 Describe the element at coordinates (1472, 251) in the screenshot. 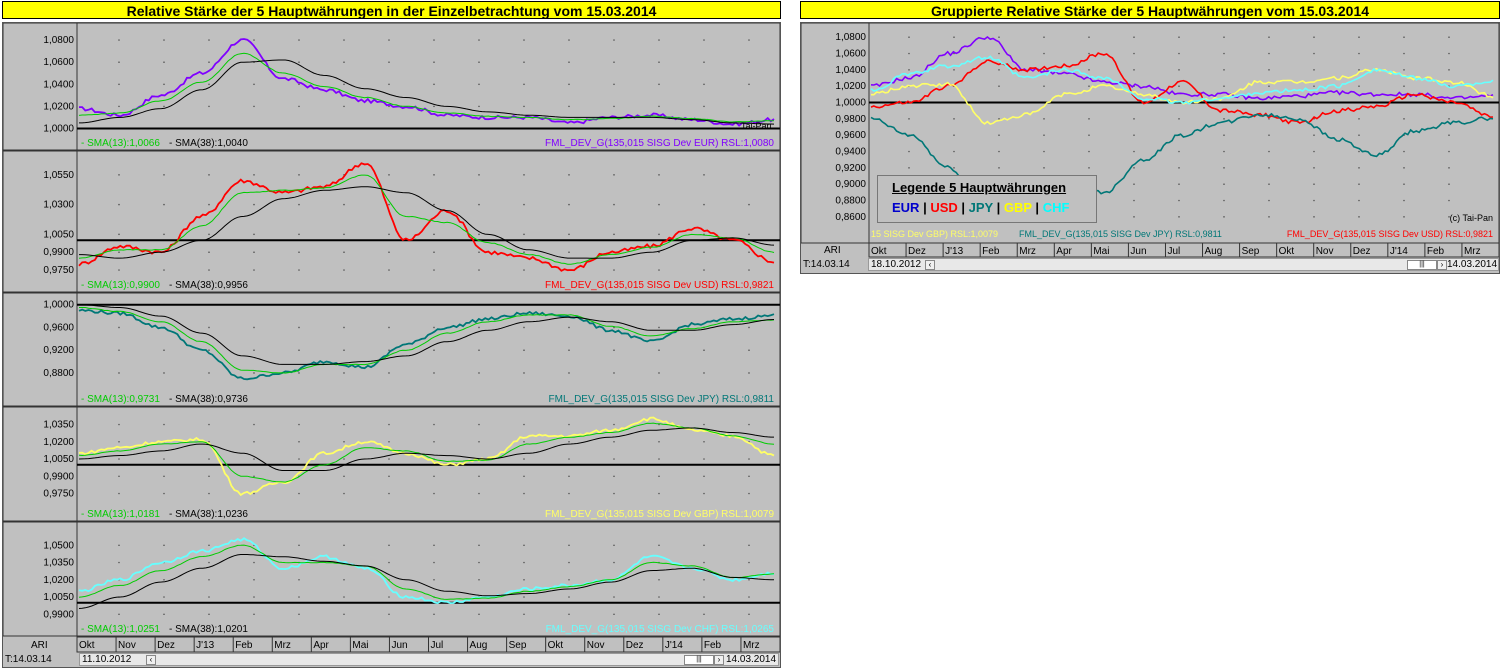

I see `month-label: Mrz` at that location.